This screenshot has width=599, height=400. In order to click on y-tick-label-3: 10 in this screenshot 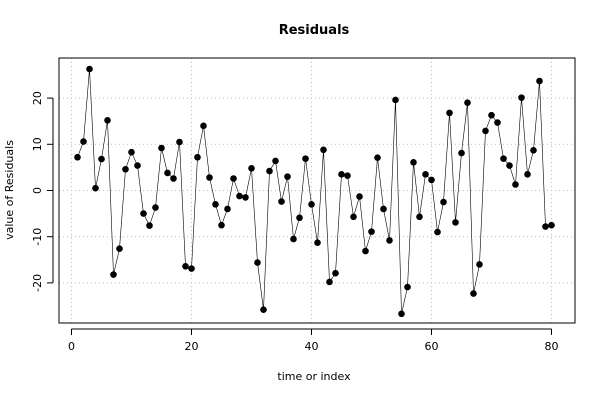, I will do `click(37, 144)`.